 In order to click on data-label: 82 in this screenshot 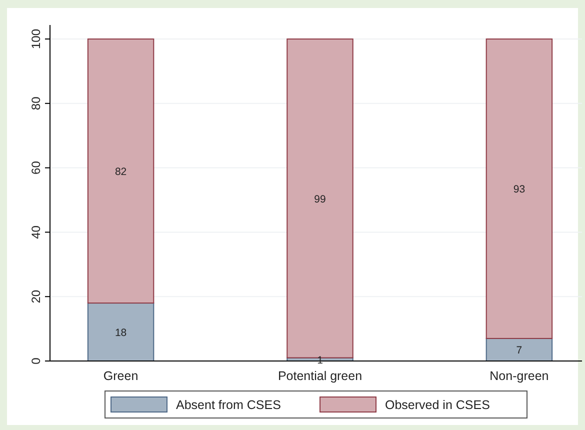, I will do `click(120, 172)`.